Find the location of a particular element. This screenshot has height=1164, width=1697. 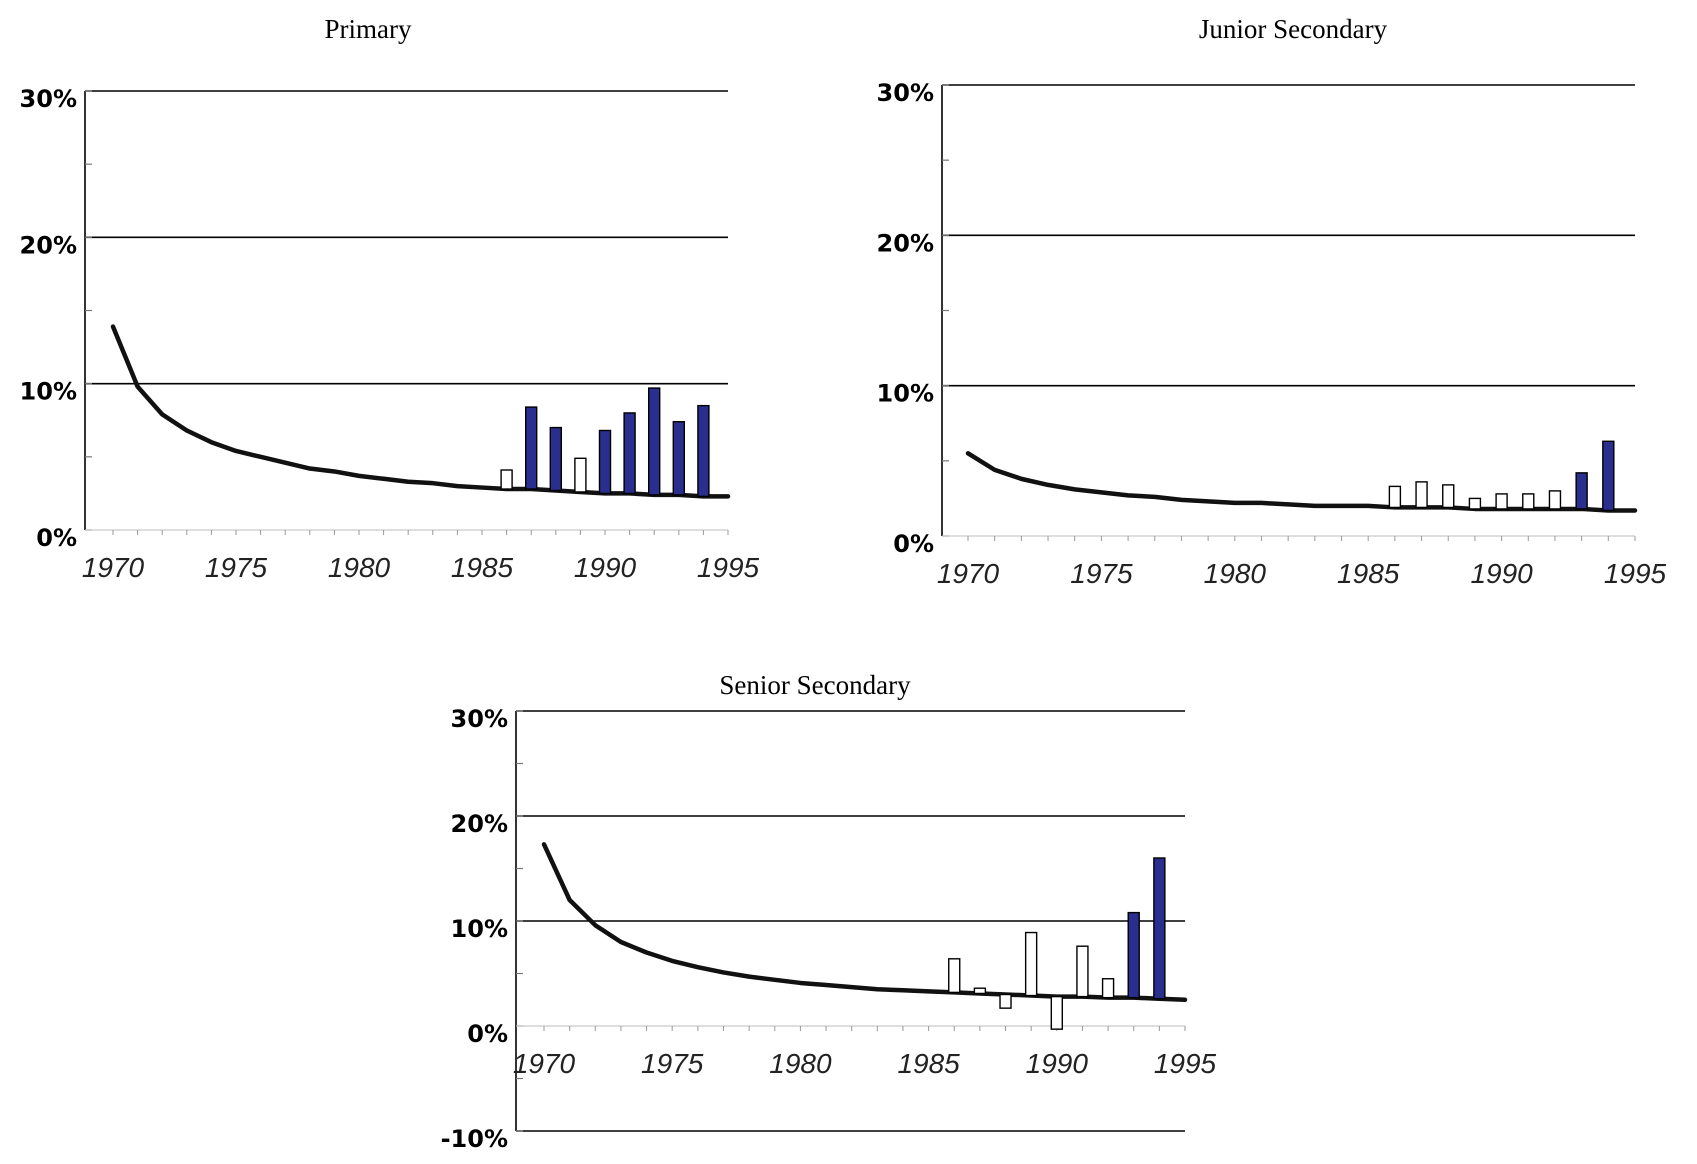

chart-title: Senior Secondary is located at coordinates (815, 685).